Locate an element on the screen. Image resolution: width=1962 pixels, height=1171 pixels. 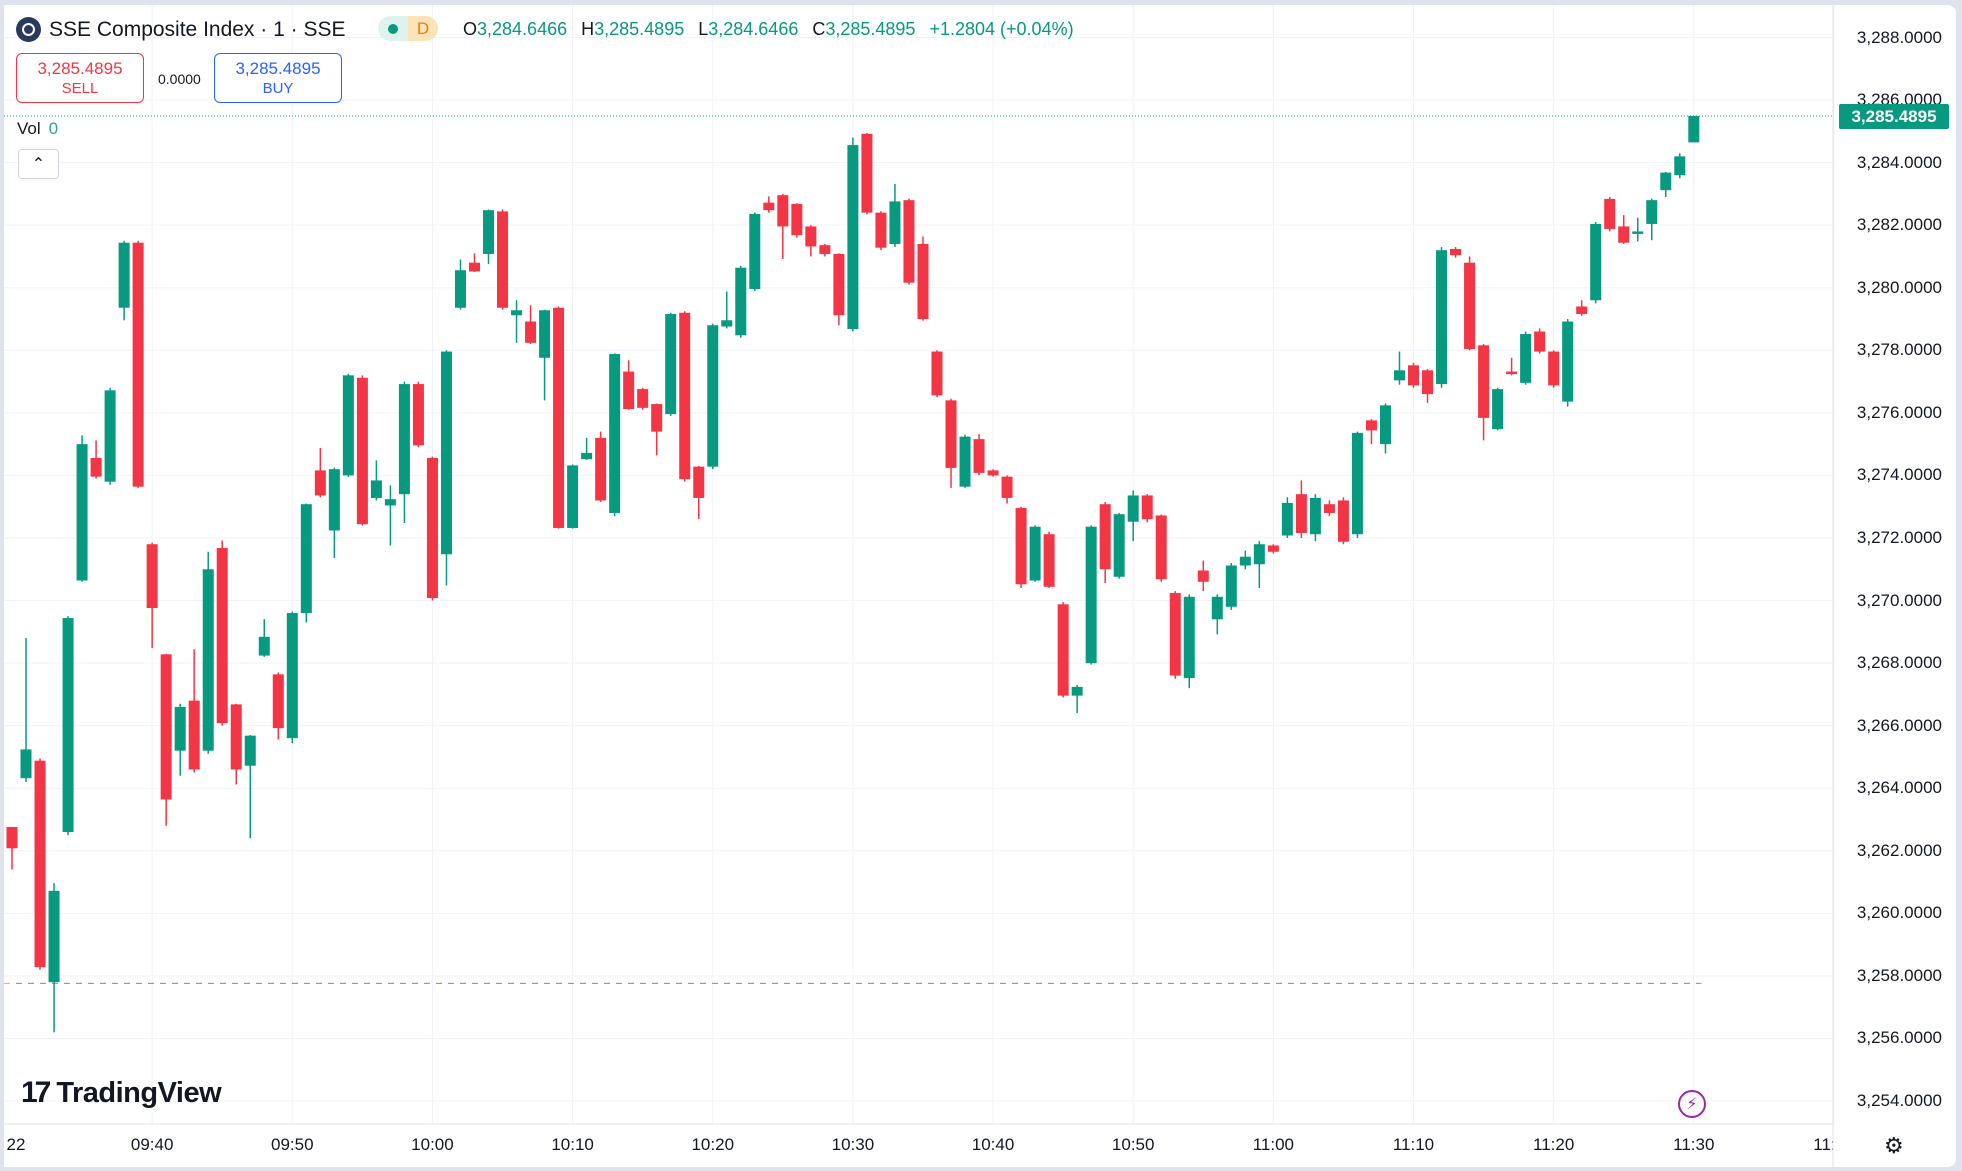
spread-value: 0.0000 is located at coordinates (179, 79).